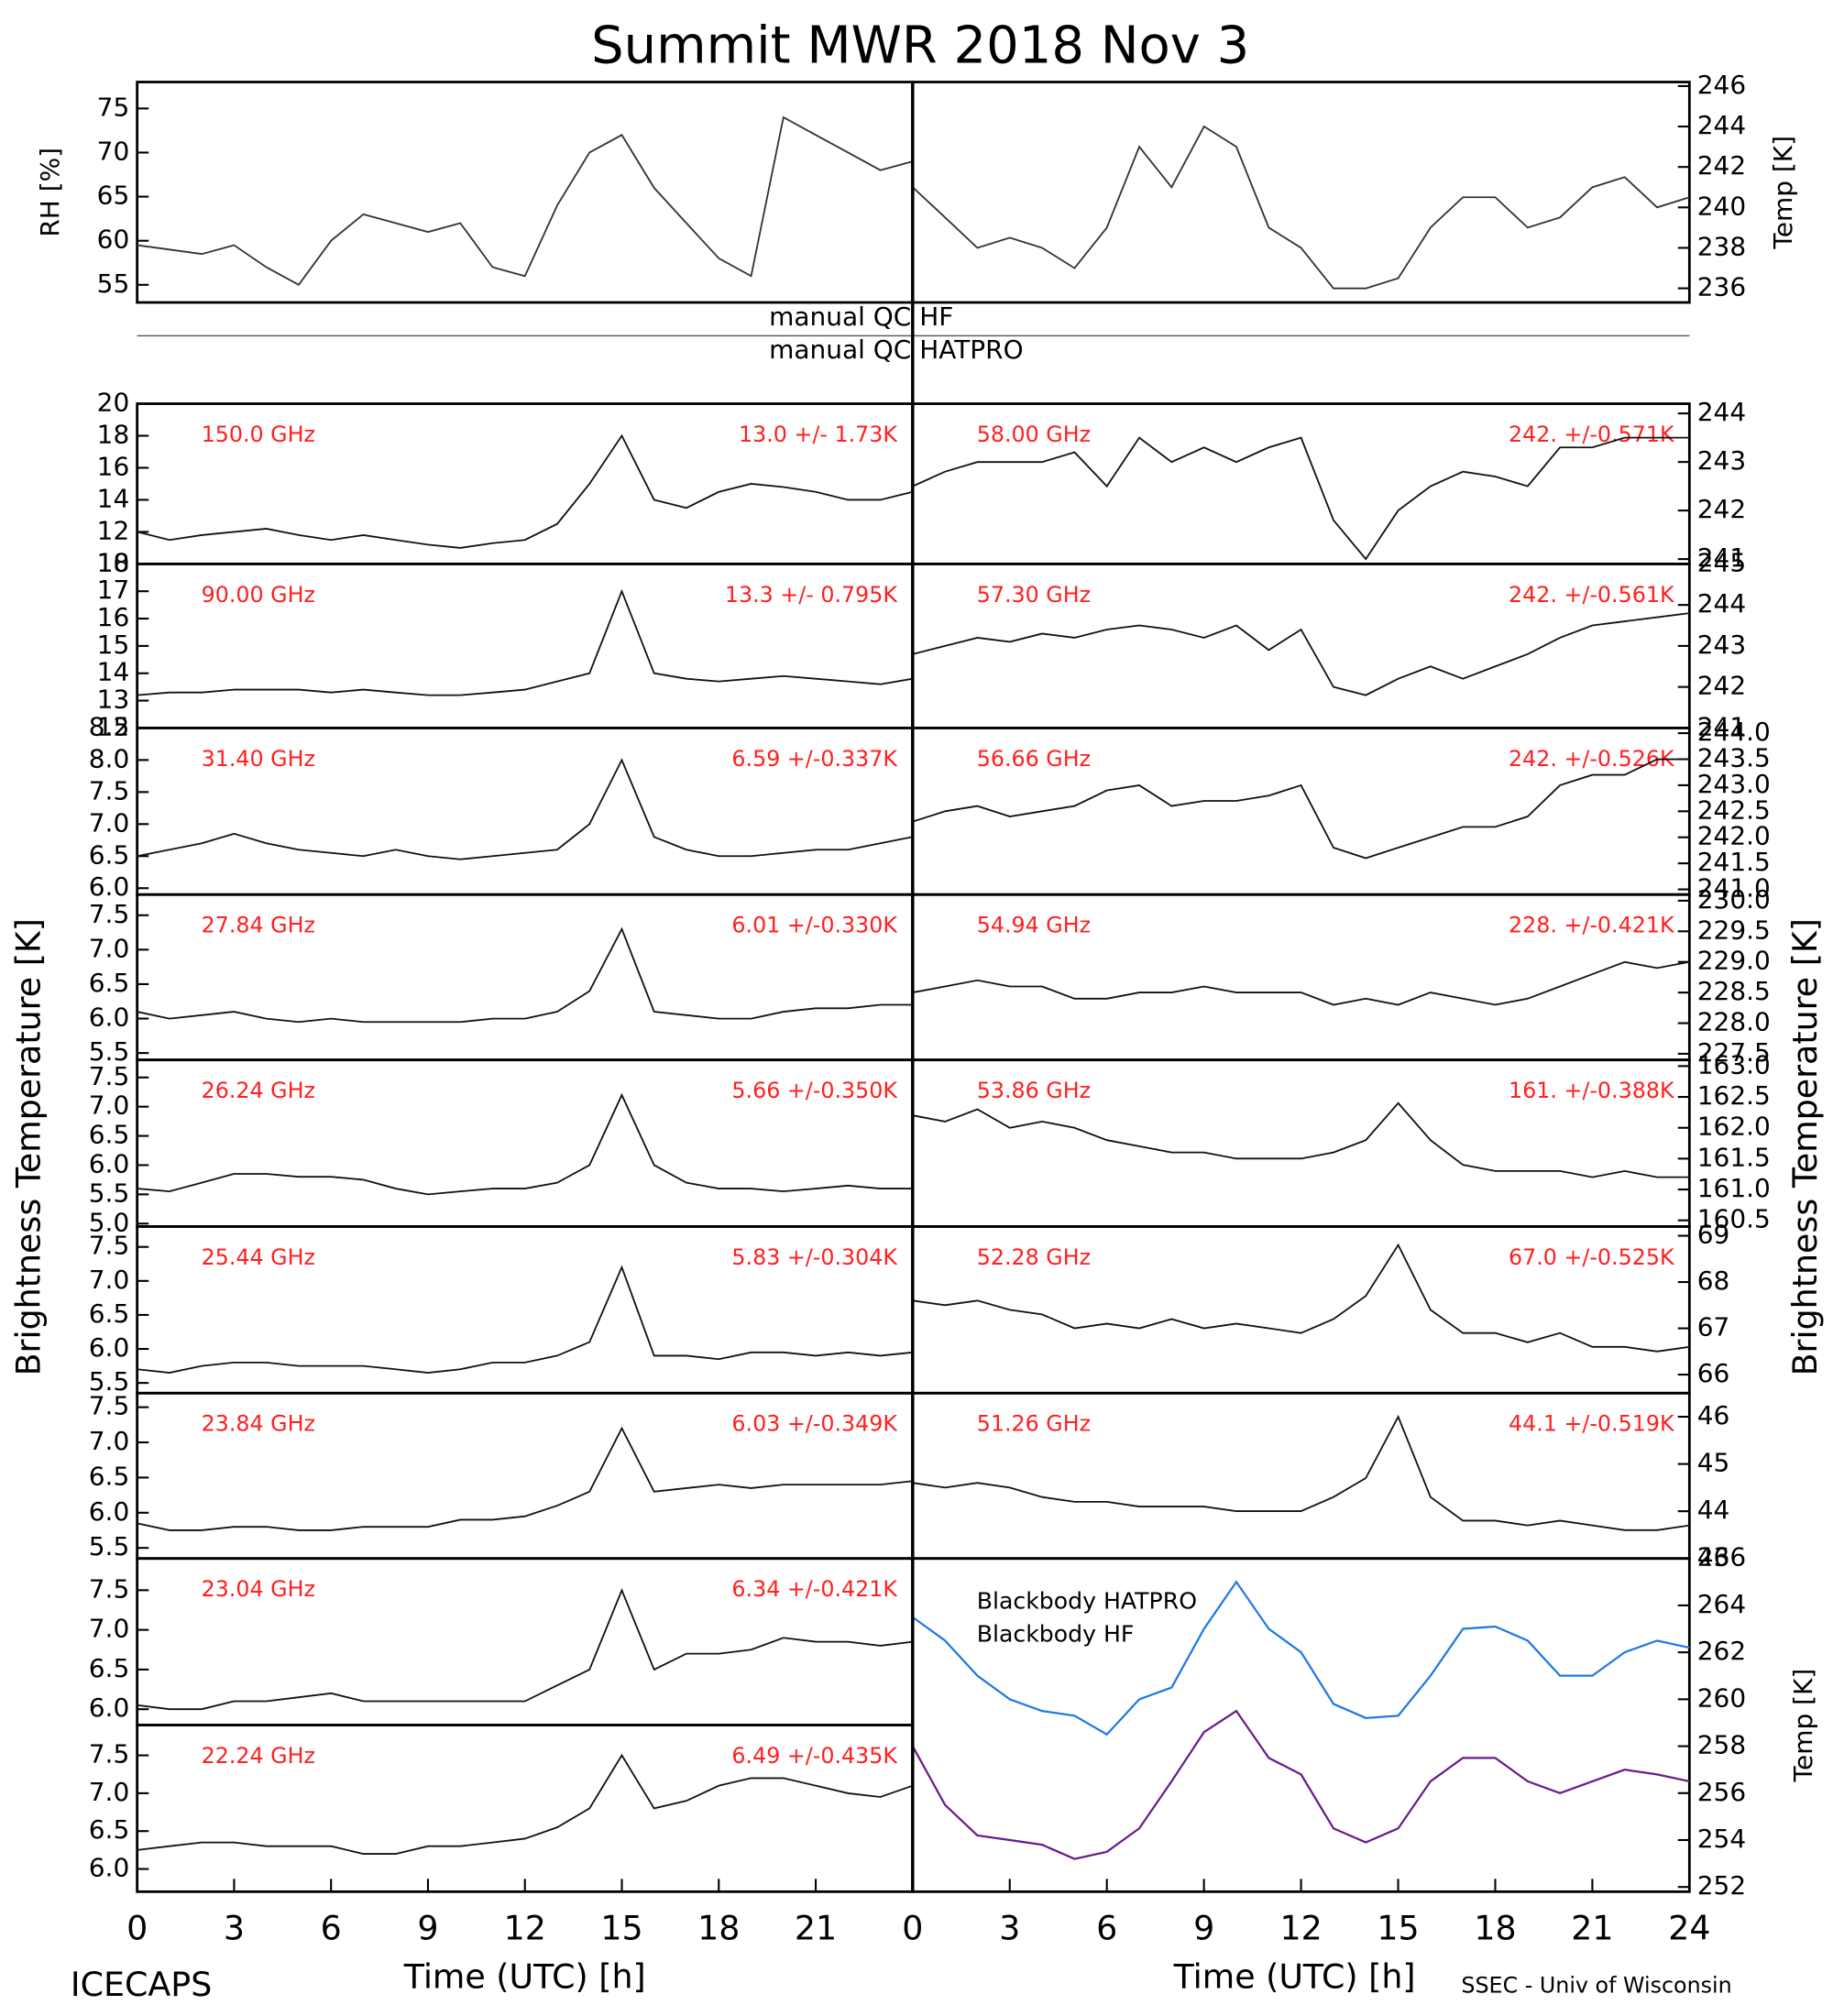  Describe the element at coordinates (113, 151) in the screenshot. I see `y-tick-label: 70` at that location.